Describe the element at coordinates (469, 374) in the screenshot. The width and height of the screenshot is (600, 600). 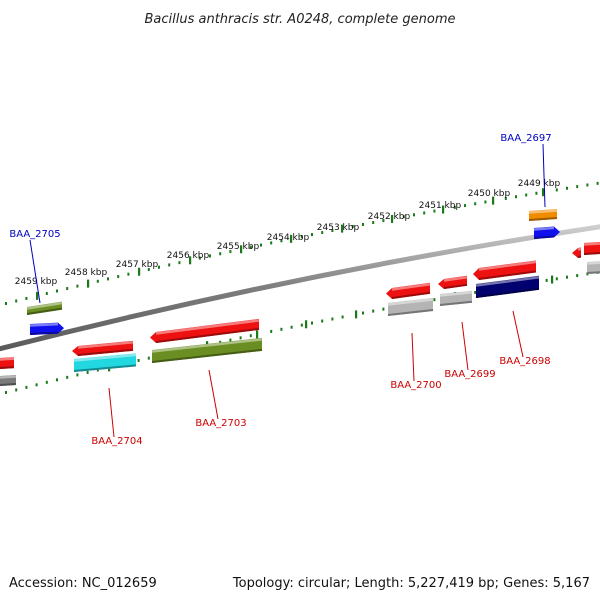
I see `gene-label-text: BAA_2699` at that location.